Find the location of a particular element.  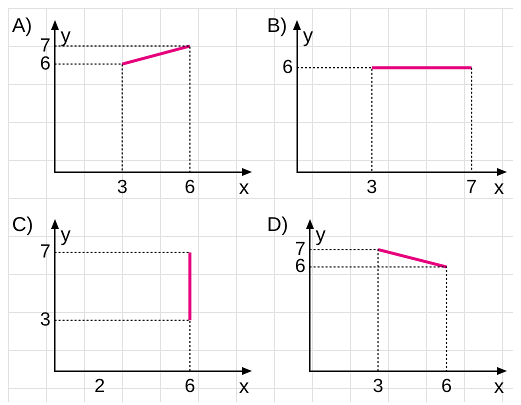

y-tick-label: 7 is located at coordinates (45, 252).